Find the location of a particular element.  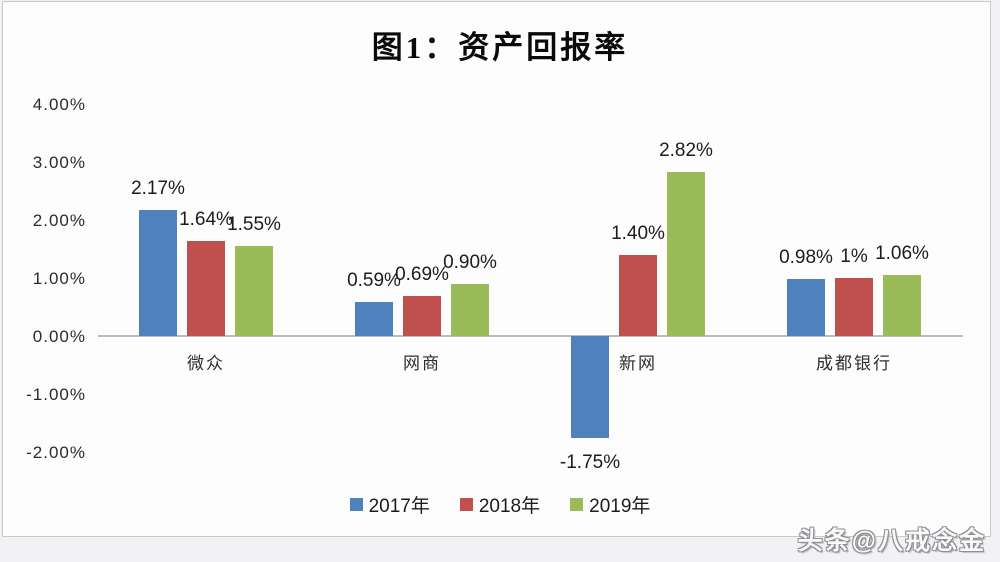

legend-item-label: 2017年 is located at coordinates (399, 506).